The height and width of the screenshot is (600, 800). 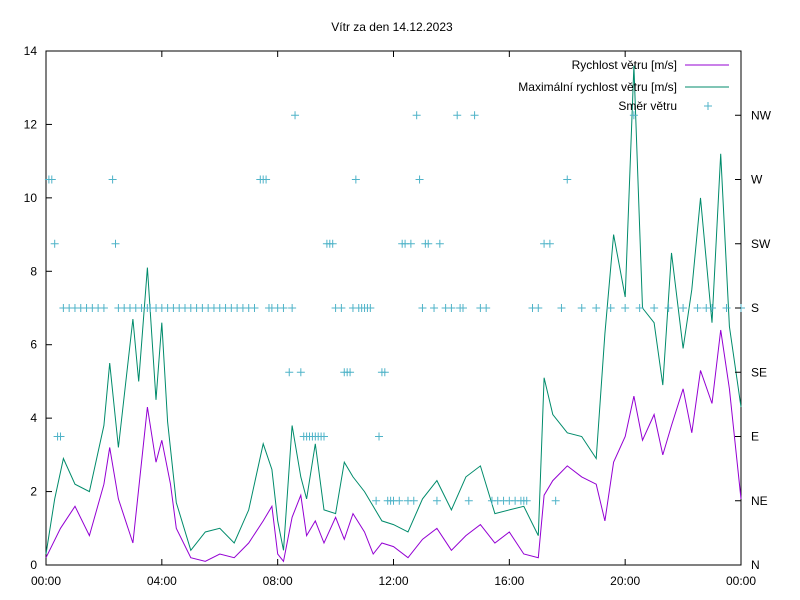 I want to click on y2-tick-label: SE, so click(x=759, y=372).